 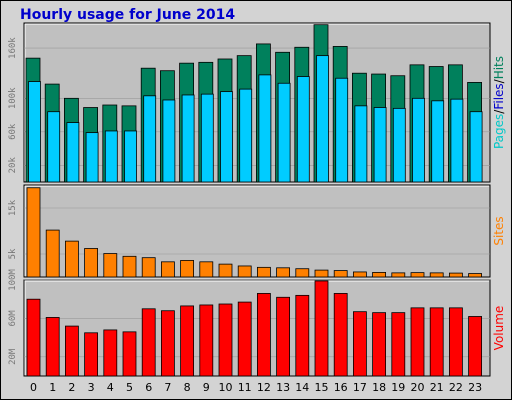 I want to click on x-tick-label: 9, so click(x=206, y=387).